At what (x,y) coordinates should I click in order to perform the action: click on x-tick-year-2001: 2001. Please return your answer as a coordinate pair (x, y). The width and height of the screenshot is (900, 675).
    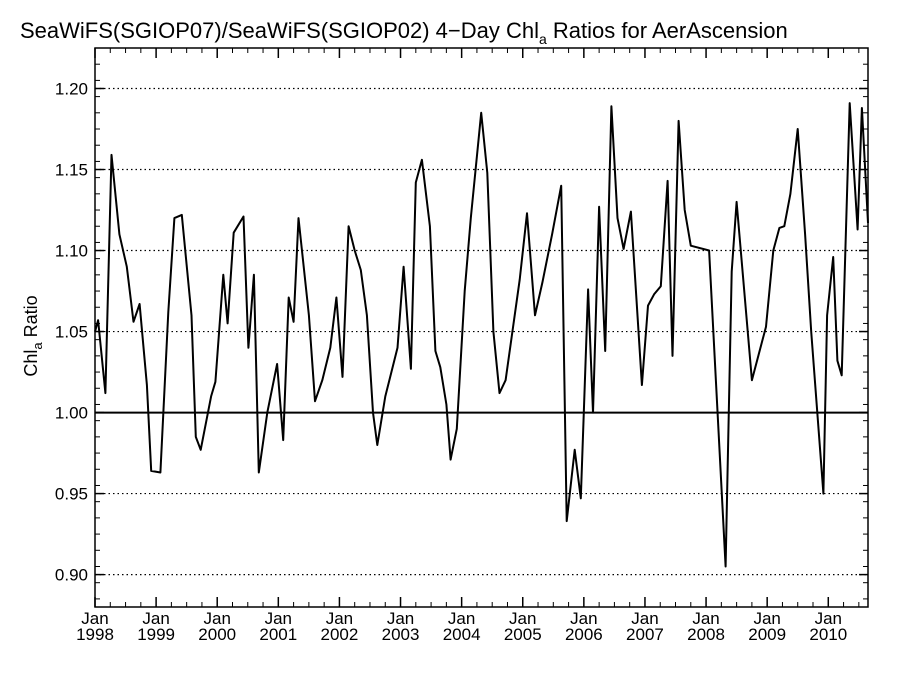
    Looking at the image, I should click on (278, 634).